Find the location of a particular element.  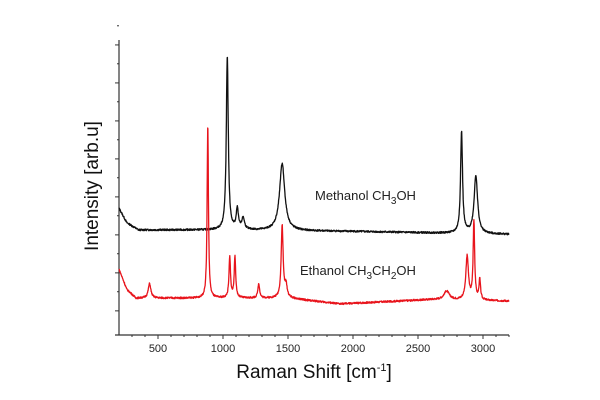

x-tick-label: 1000 is located at coordinates (223, 349).